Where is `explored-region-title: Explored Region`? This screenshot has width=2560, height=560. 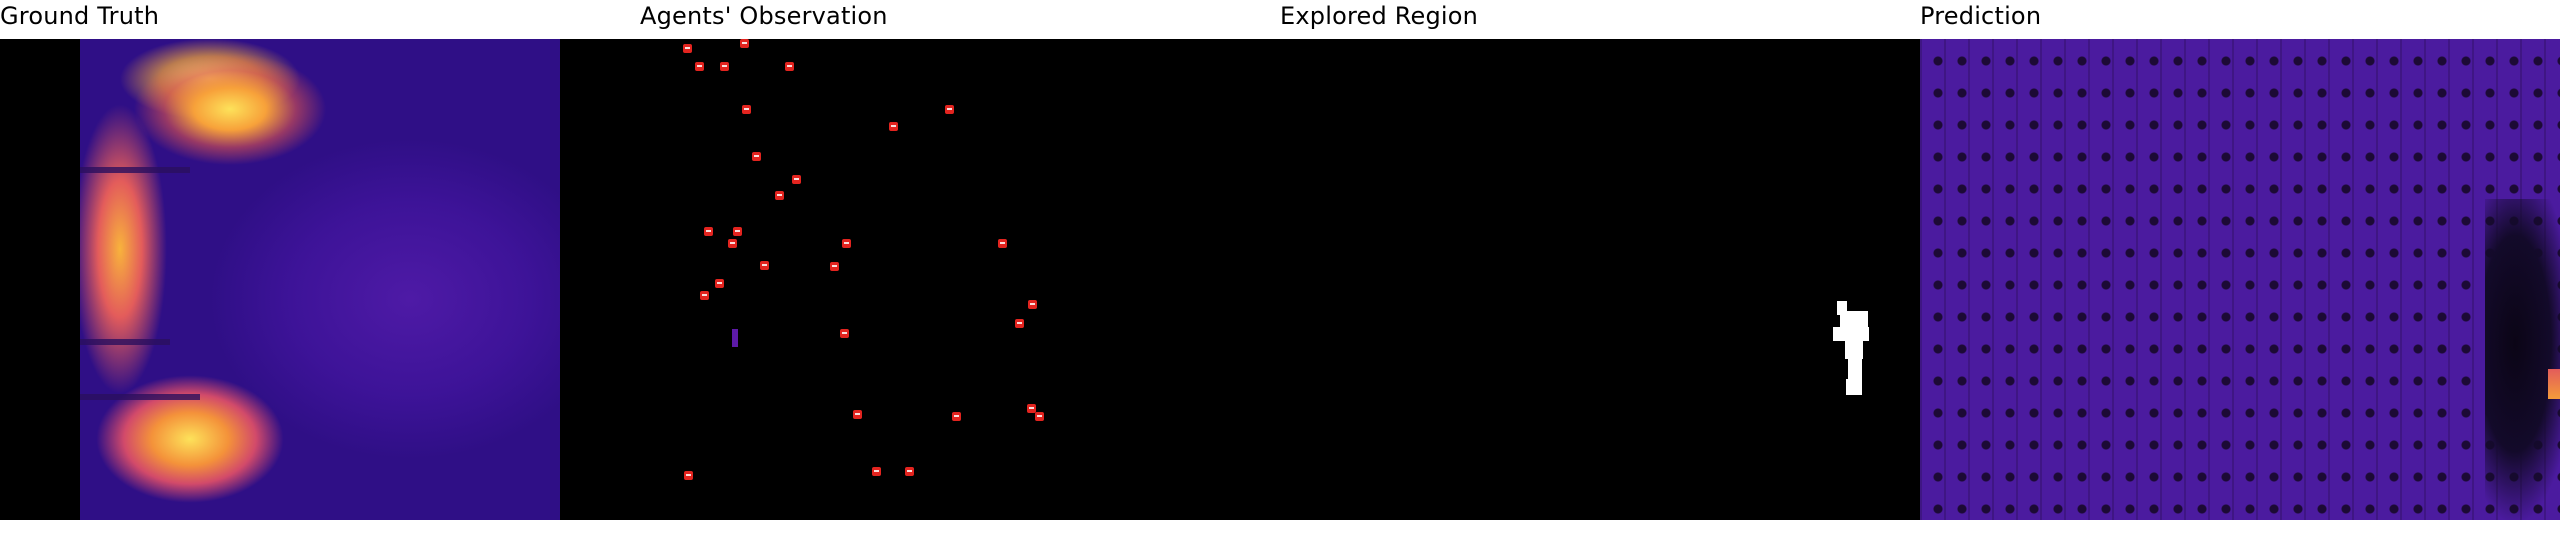
explored-region-title: Explored Region is located at coordinates (1379, 16).